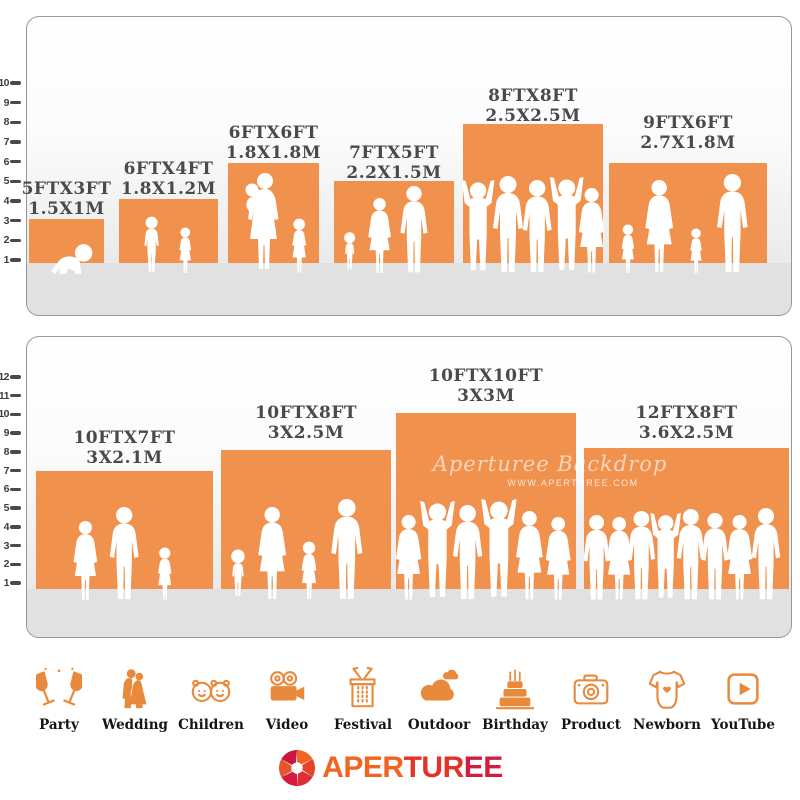 This screenshot has height=800, width=800. I want to click on backdrop-size-label: 10FTX7FT 3X2.1M, so click(125, 448).